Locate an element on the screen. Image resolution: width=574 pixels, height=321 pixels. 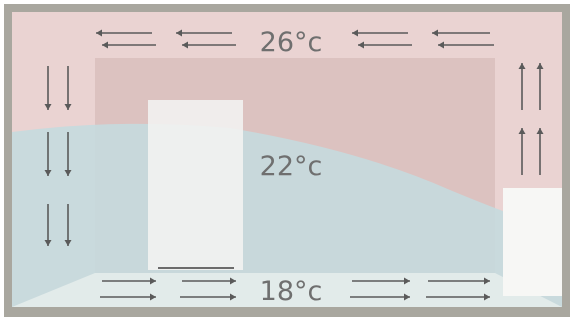
temp-label-top: 26°c is located at coordinates (291, 42).